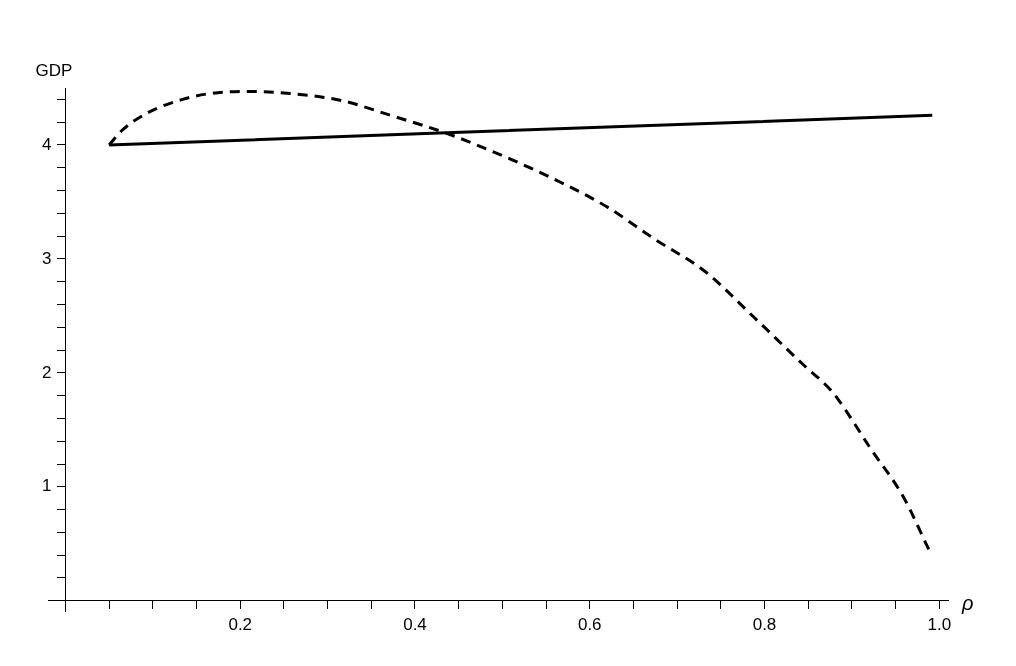  Describe the element at coordinates (47, 372) in the screenshot. I see `y-tick-label: 2` at that location.